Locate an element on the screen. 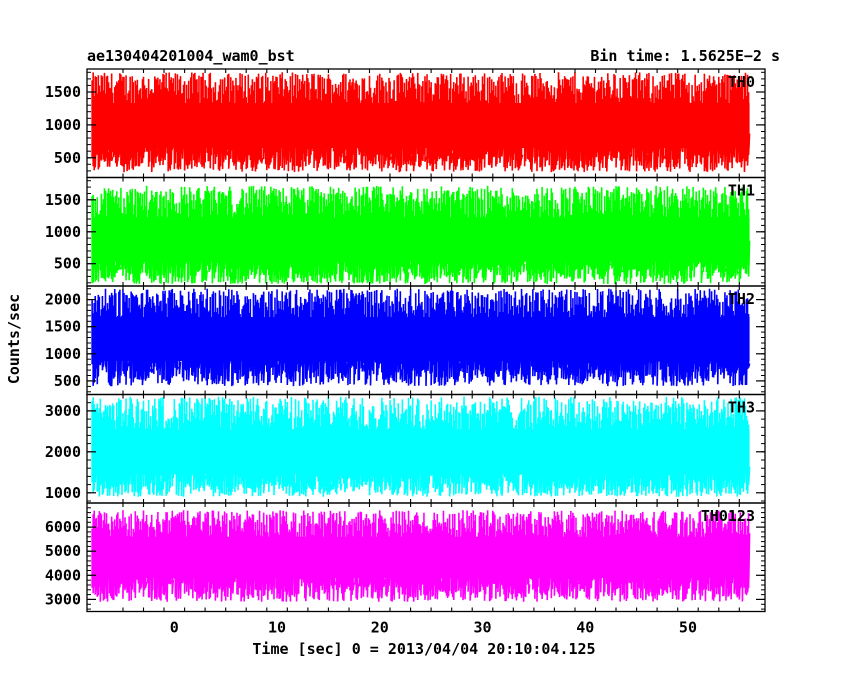  x-tick-label: 30 is located at coordinates (482, 628).